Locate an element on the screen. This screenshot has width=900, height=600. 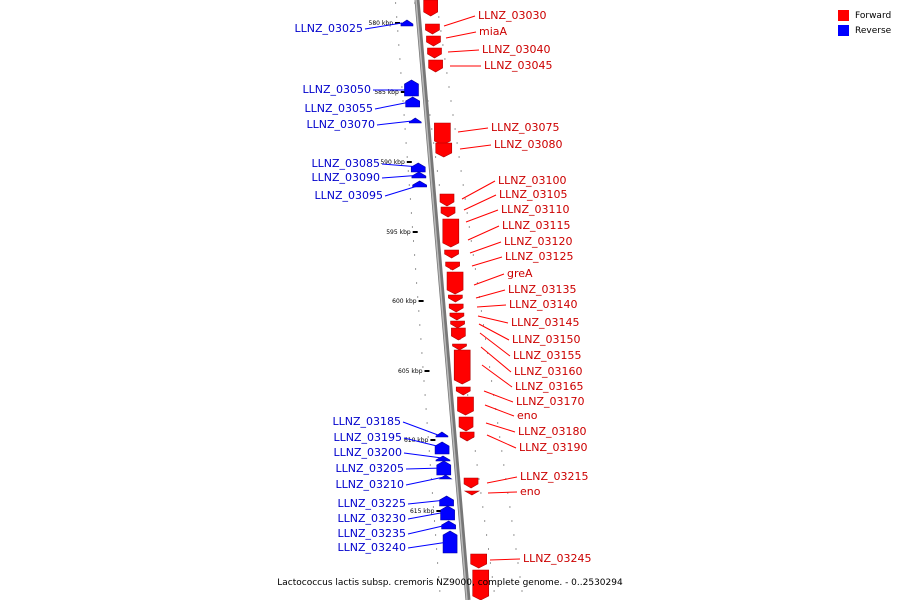
reverse-gene-label: LLNZ_03050 is located at coordinates (336, 89).